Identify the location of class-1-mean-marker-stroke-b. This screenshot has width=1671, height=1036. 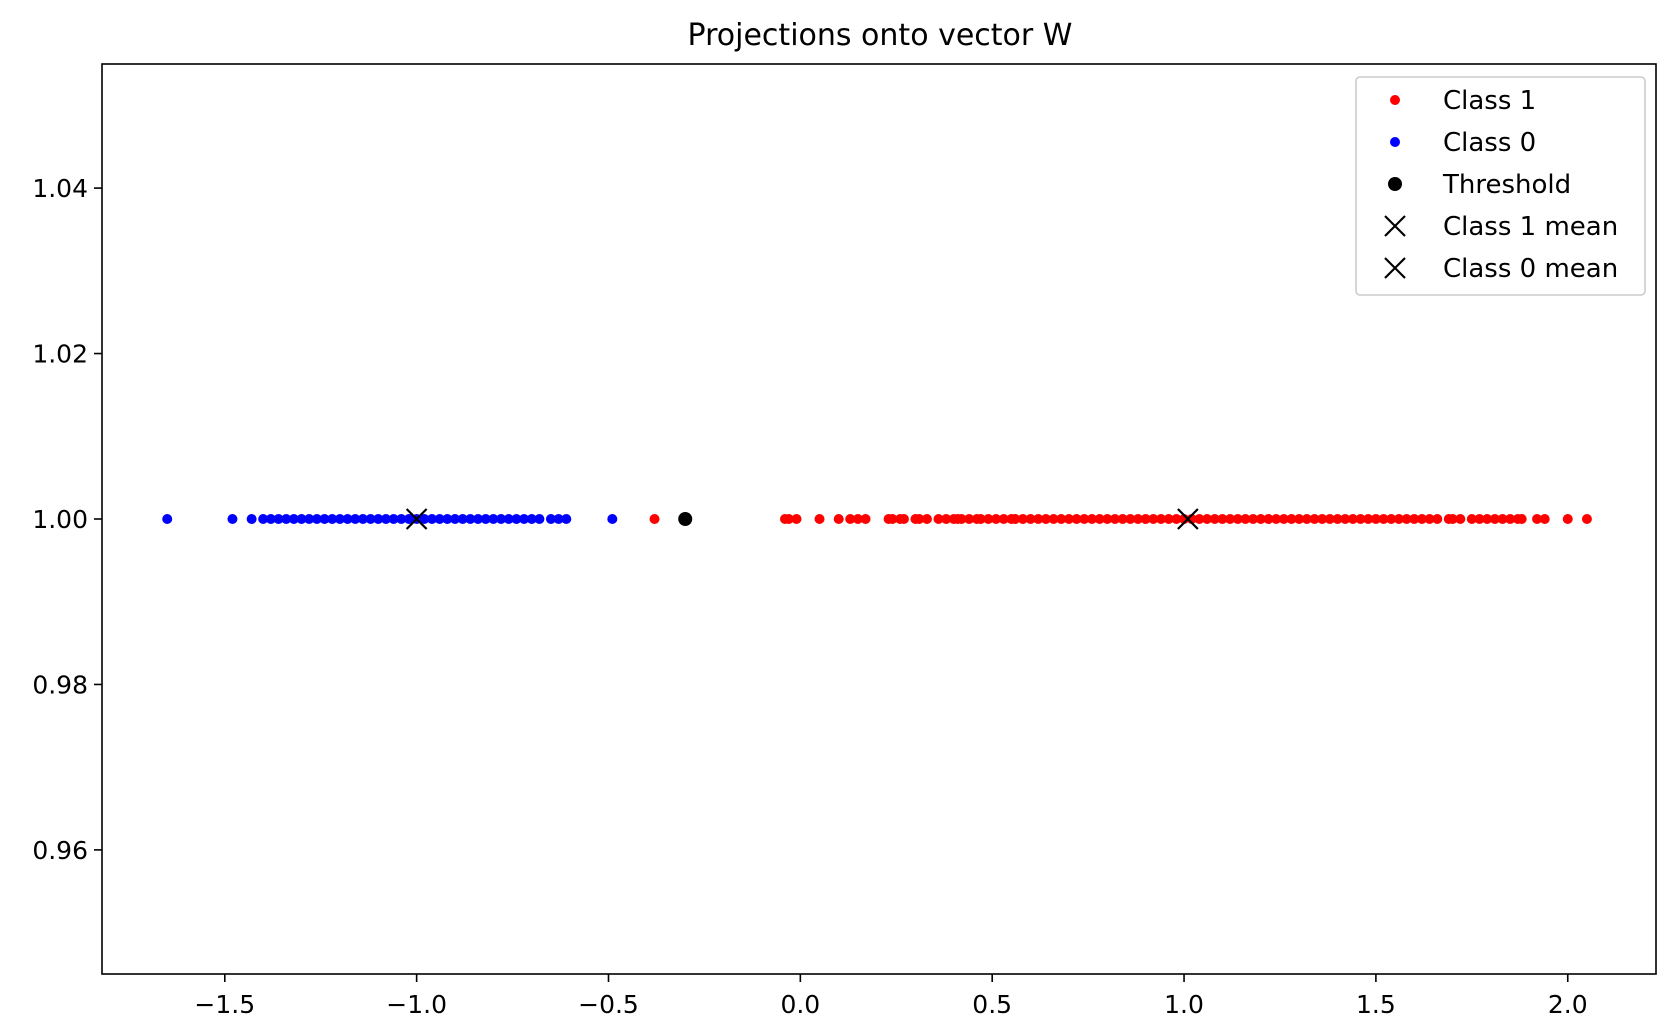
(1188, 519).